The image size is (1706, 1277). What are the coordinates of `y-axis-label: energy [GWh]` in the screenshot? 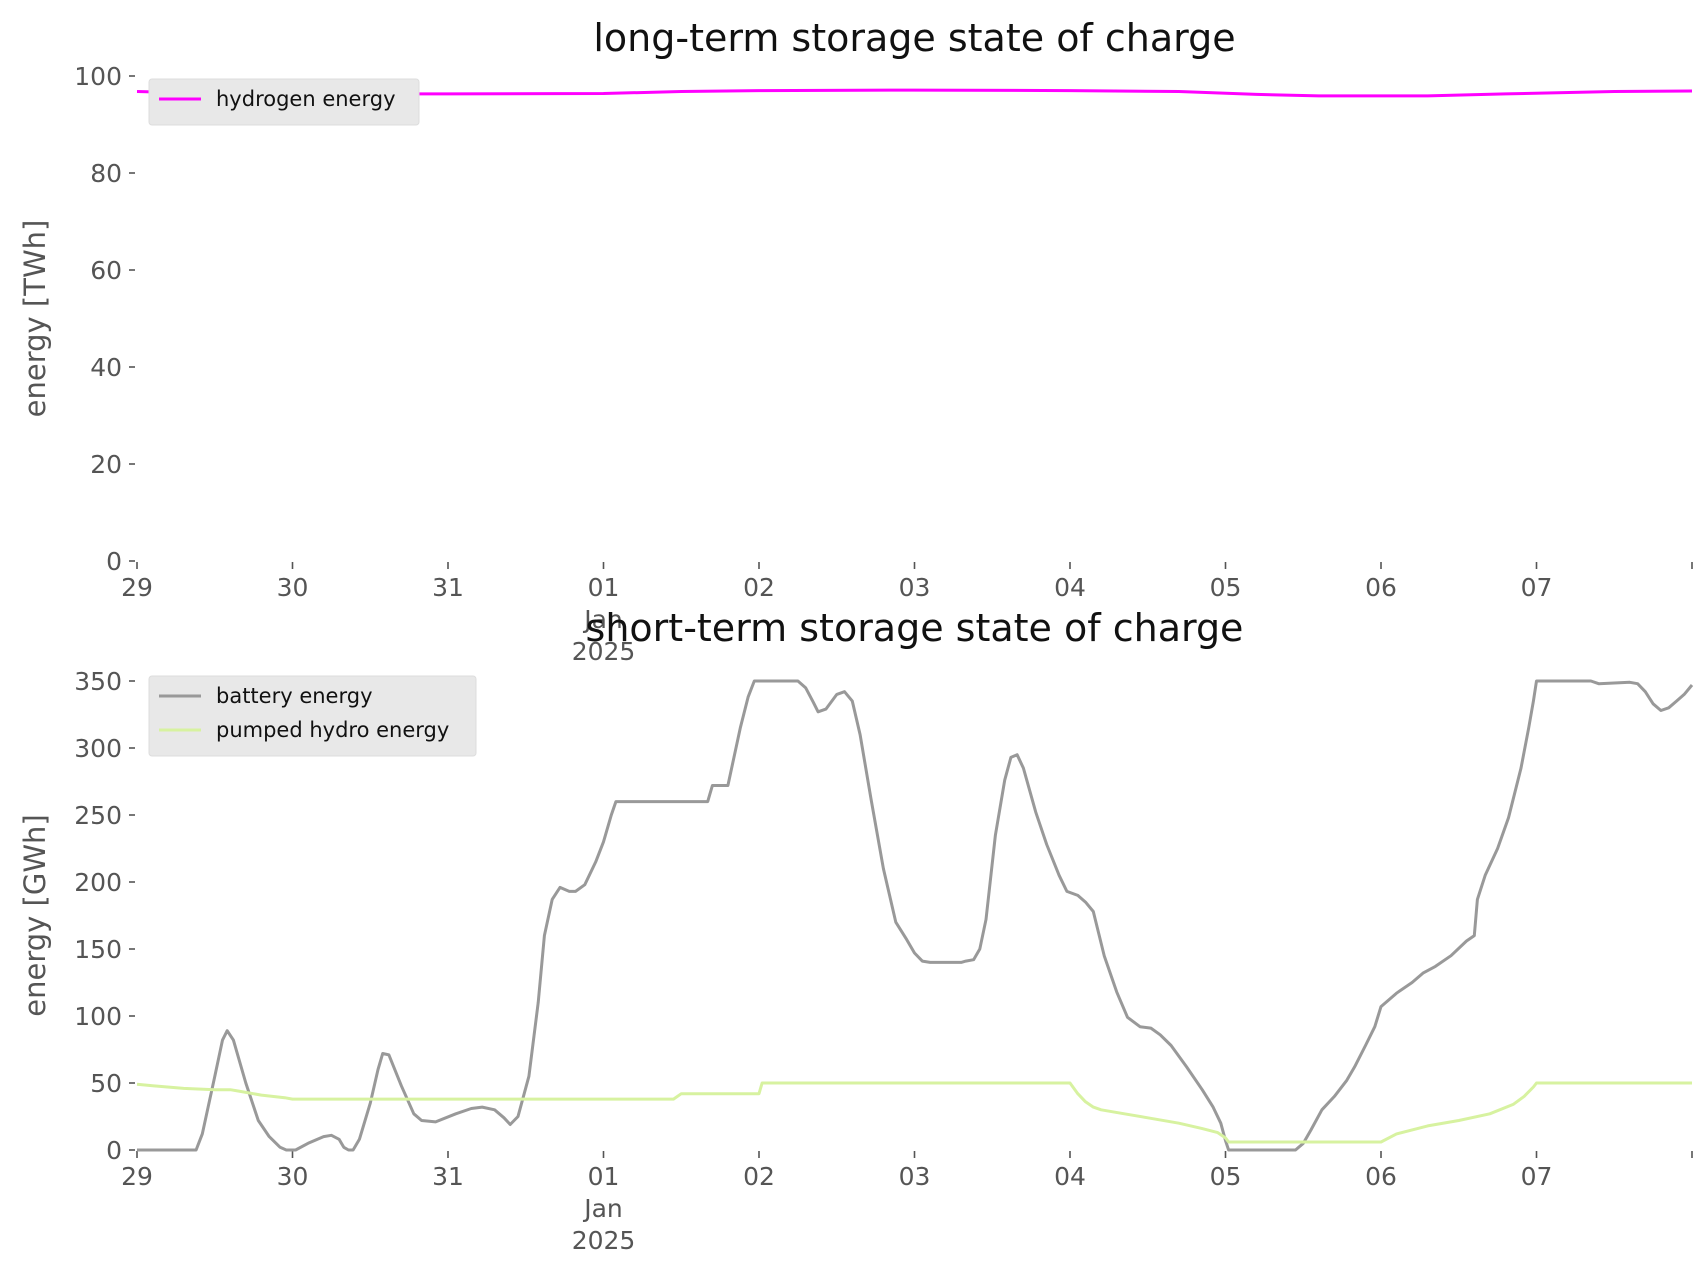 It's located at (35, 915).